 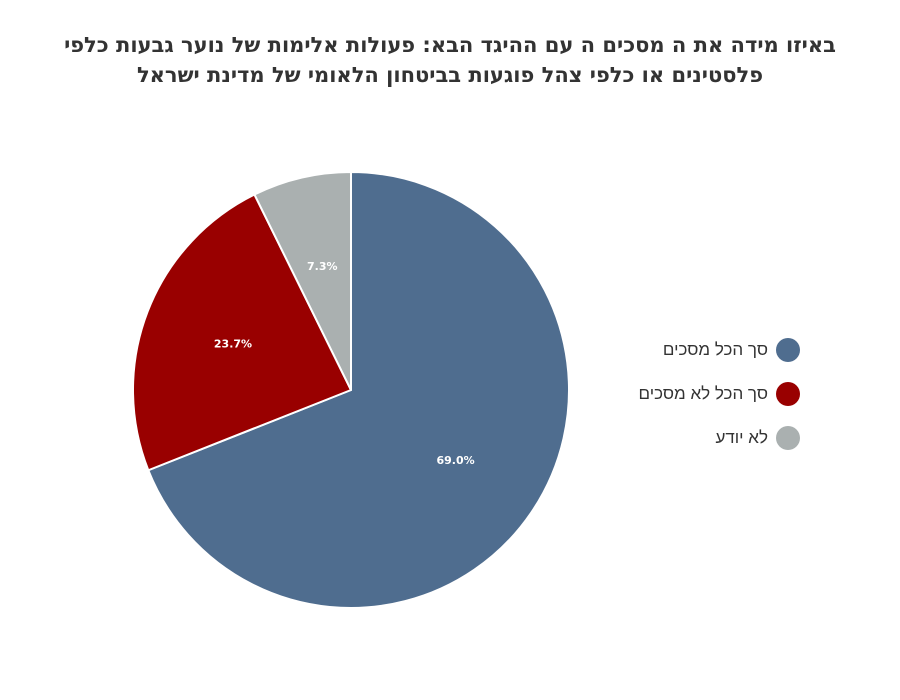 I want to click on legend-label-agree: סך הכל מסכים, so click(x=715, y=349).